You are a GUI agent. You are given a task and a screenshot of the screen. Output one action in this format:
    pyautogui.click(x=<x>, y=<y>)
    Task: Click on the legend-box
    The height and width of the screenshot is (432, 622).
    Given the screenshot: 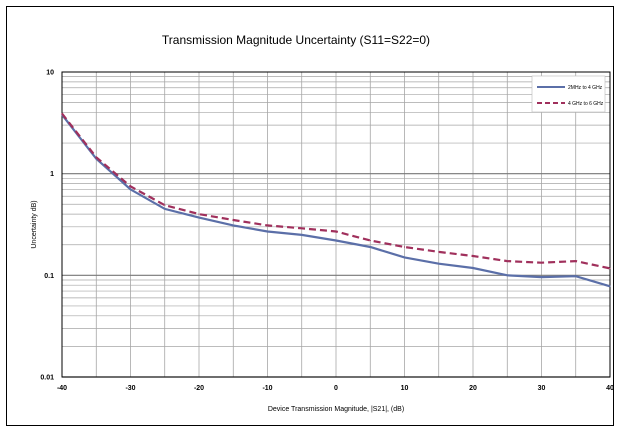 What is the action you would take?
    pyautogui.click(x=568, y=94)
    